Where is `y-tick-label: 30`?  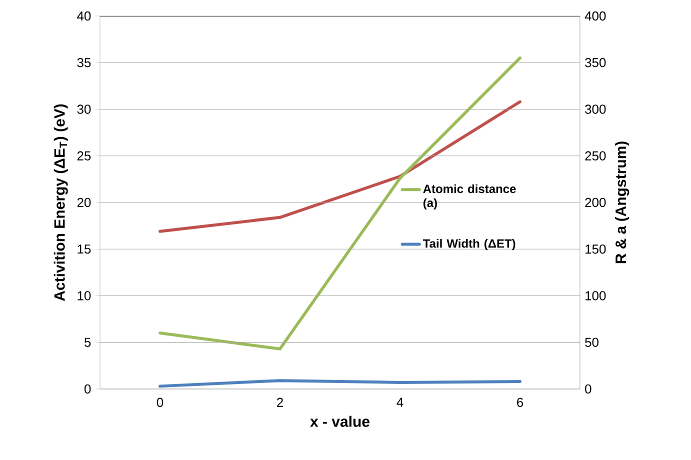 y-tick-label: 30 is located at coordinates (84, 109).